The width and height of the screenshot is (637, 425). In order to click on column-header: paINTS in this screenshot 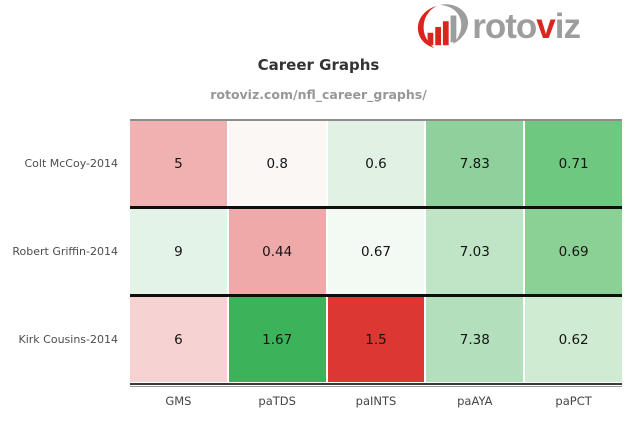, I will do `click(376, 401)`.